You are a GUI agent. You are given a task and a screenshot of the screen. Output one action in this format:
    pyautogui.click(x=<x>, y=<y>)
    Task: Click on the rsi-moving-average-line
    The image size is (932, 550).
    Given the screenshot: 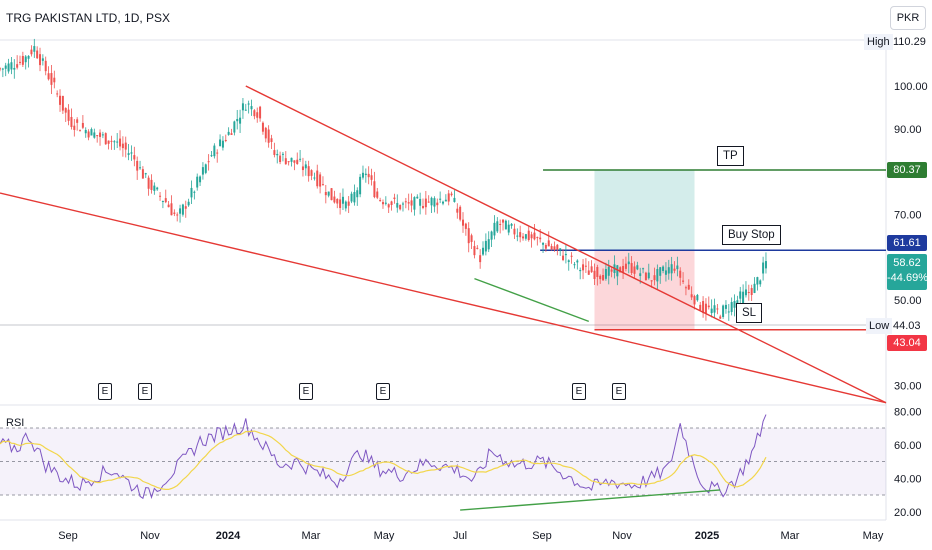 What is the action you would take?
    pyautogui.click(x=383, y=460)
    